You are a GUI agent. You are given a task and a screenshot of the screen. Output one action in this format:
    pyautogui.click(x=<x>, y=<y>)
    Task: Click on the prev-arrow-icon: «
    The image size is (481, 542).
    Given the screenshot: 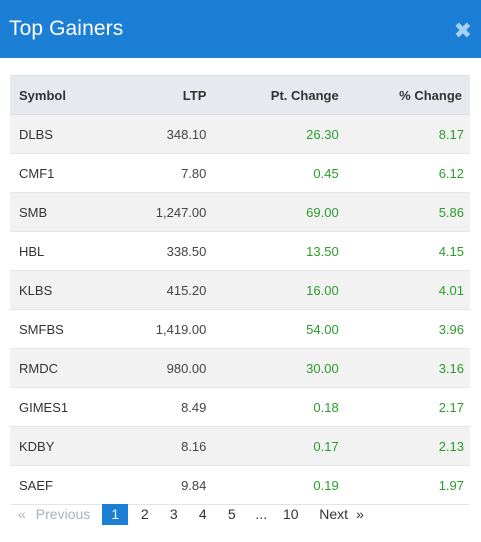 What is the action you would take?
    pyautogui.click(x=22, y=514)
    